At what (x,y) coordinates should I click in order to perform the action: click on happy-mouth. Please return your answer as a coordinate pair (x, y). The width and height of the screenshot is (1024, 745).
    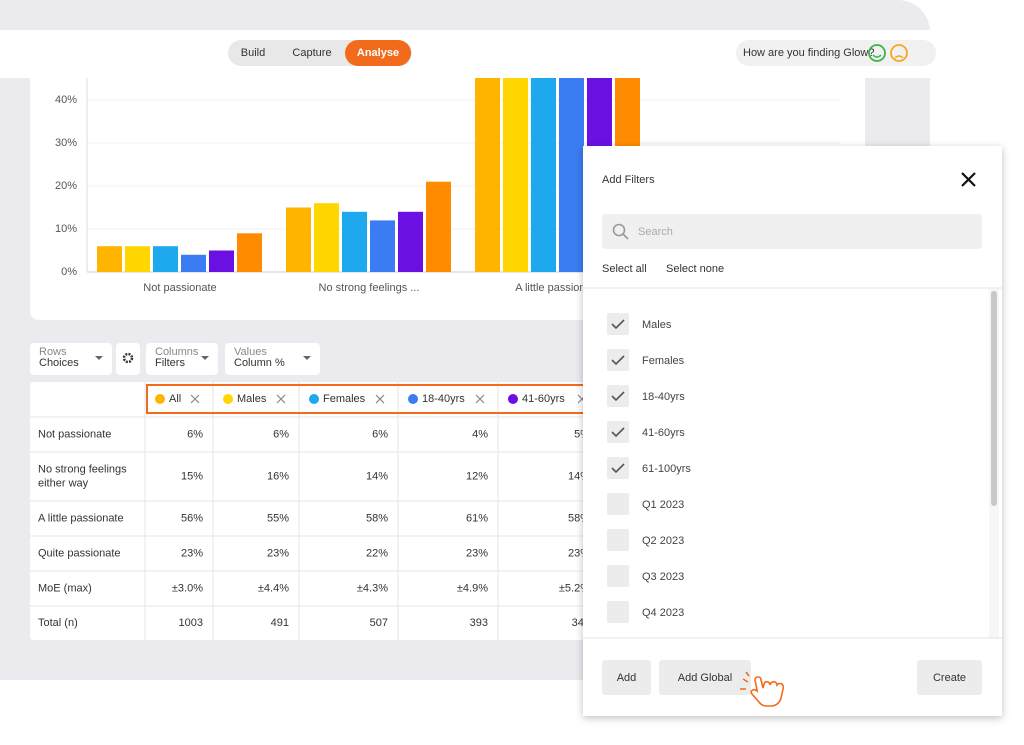
    Looking at the image, I should click on (877, 56).